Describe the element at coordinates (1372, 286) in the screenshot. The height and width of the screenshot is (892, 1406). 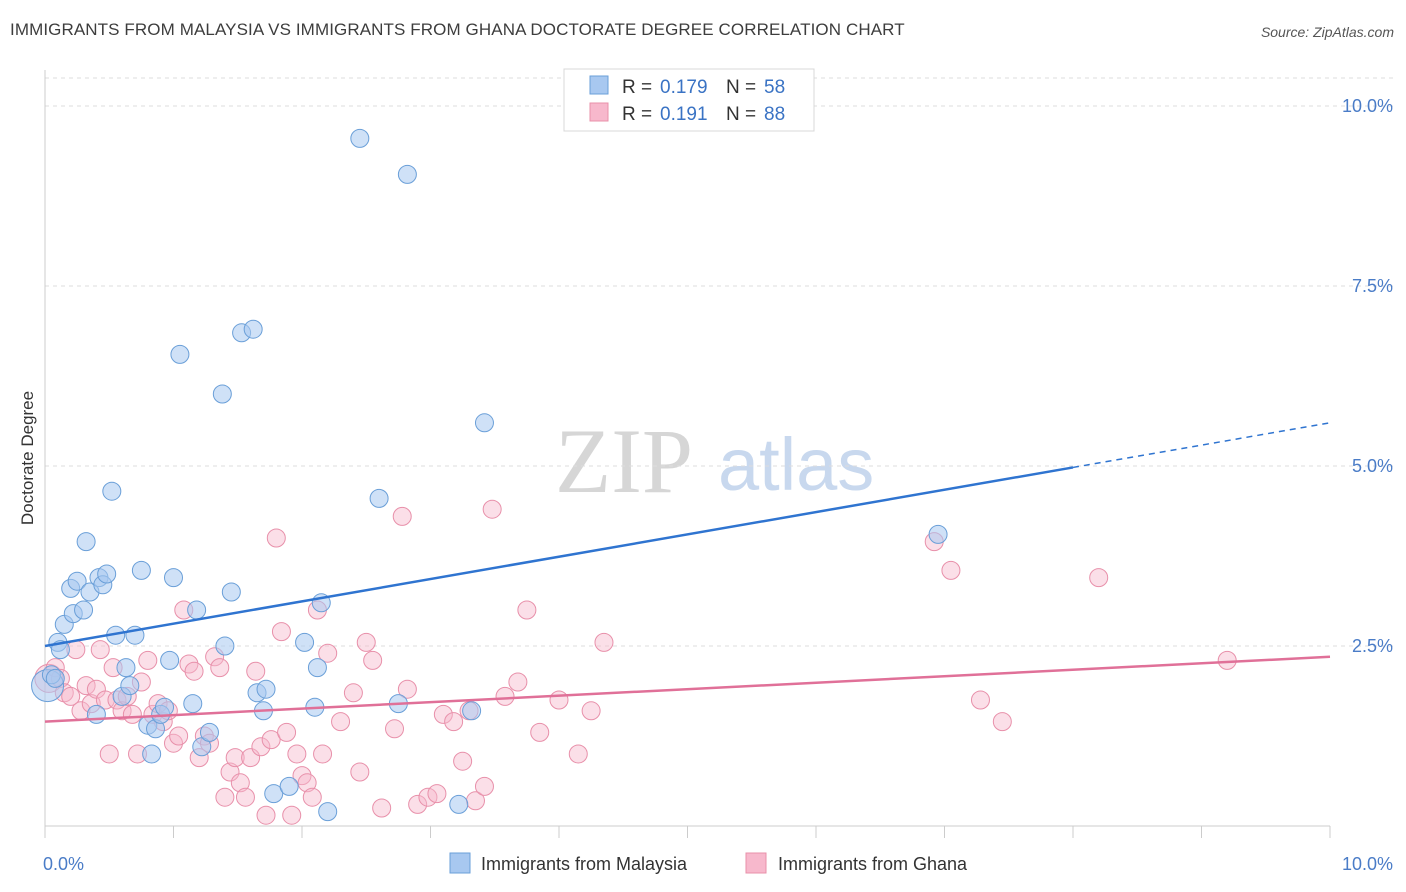
I see `y-tick-label: 7.5%` at that location.